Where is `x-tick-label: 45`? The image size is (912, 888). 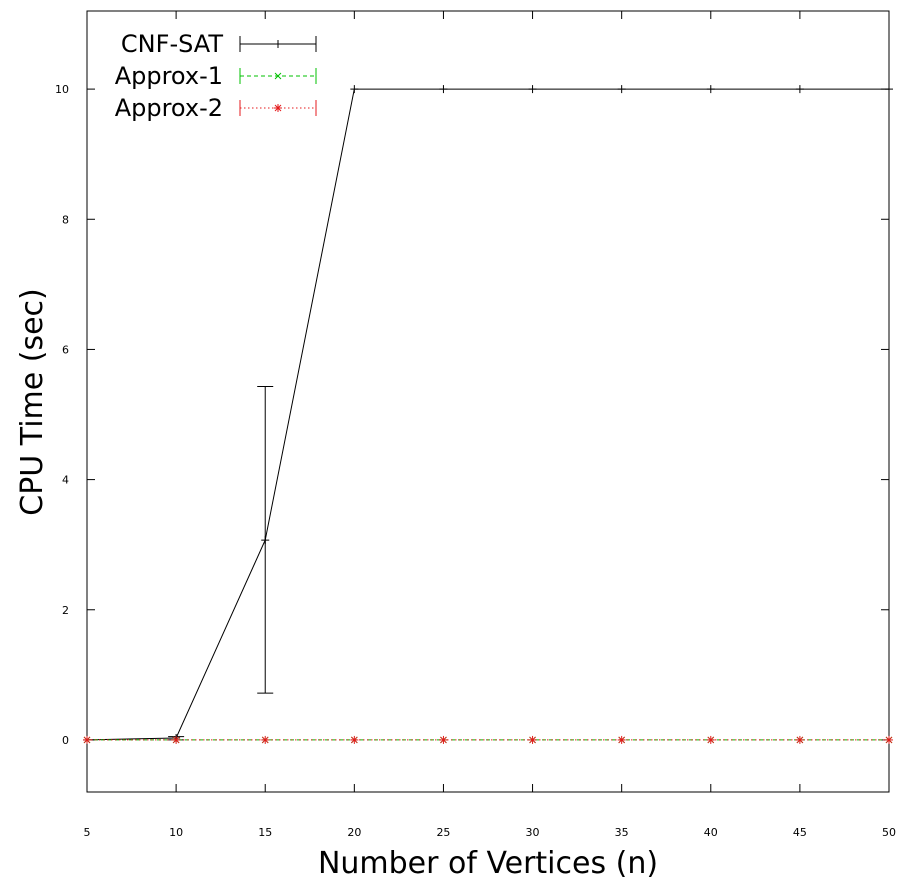
x-tick-label: 45 is located at coordinates (800, 832).